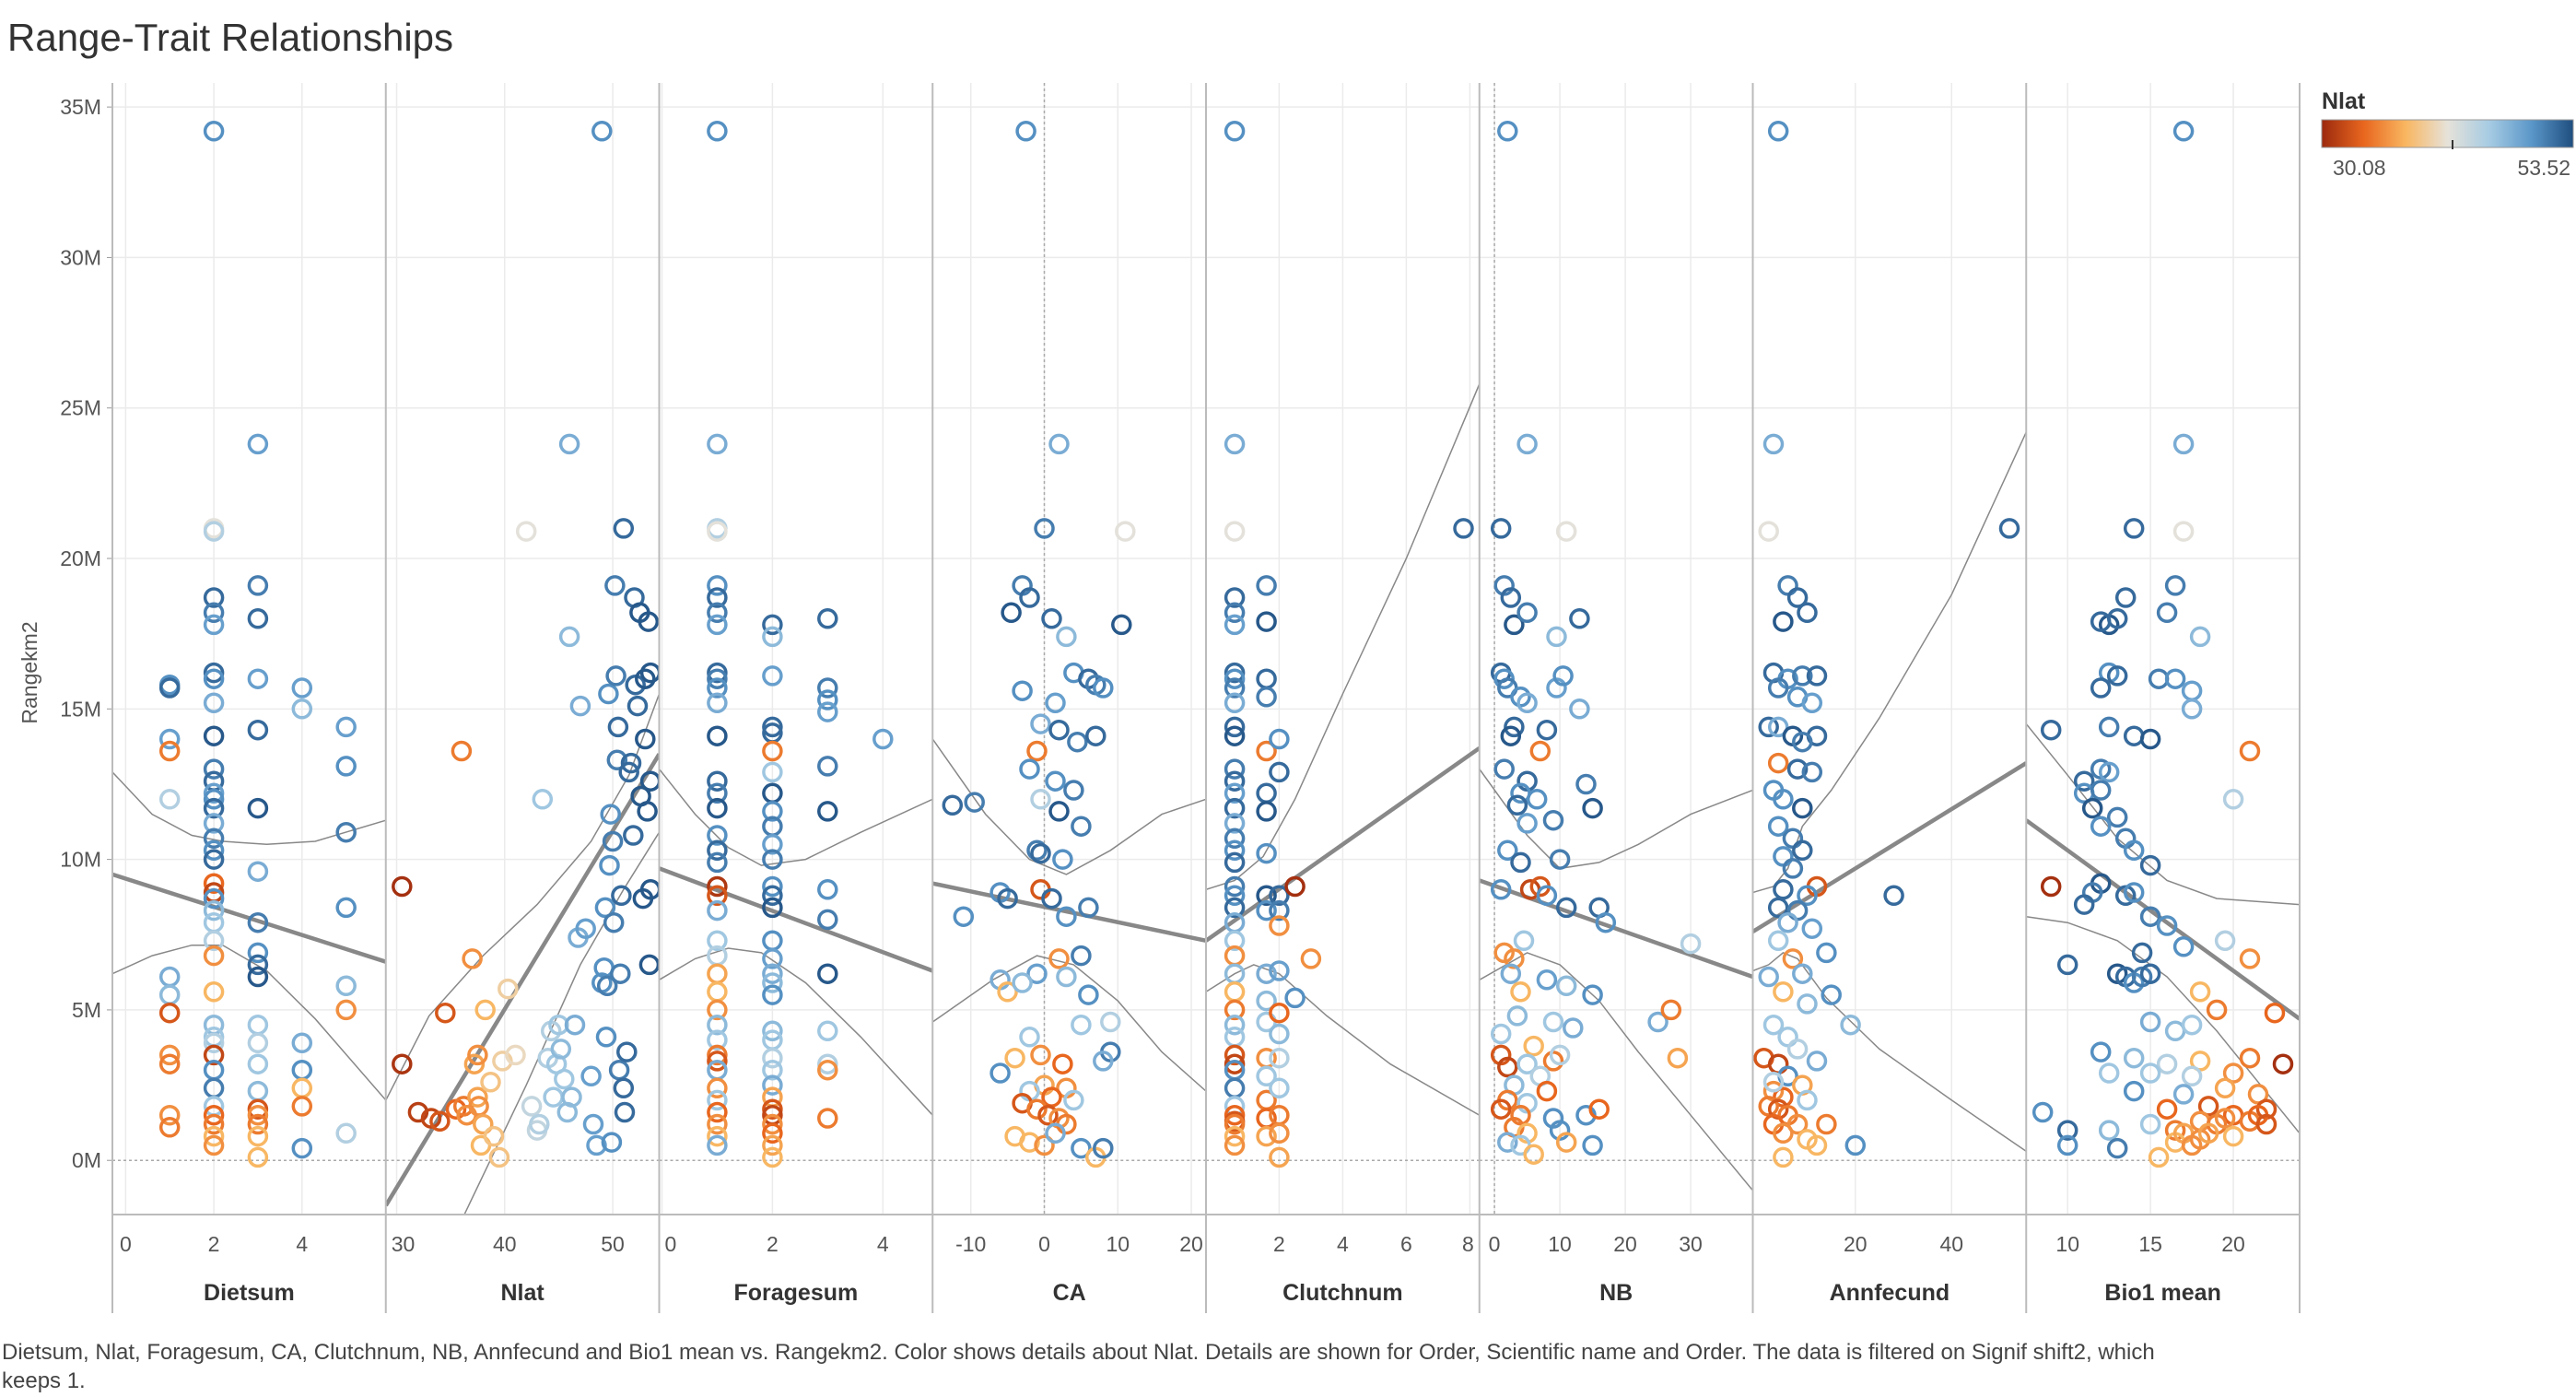 The width and height of the screenshot is (2576, 1397). I want to click on field-label: Clutchnum, so click(1342, 1293).